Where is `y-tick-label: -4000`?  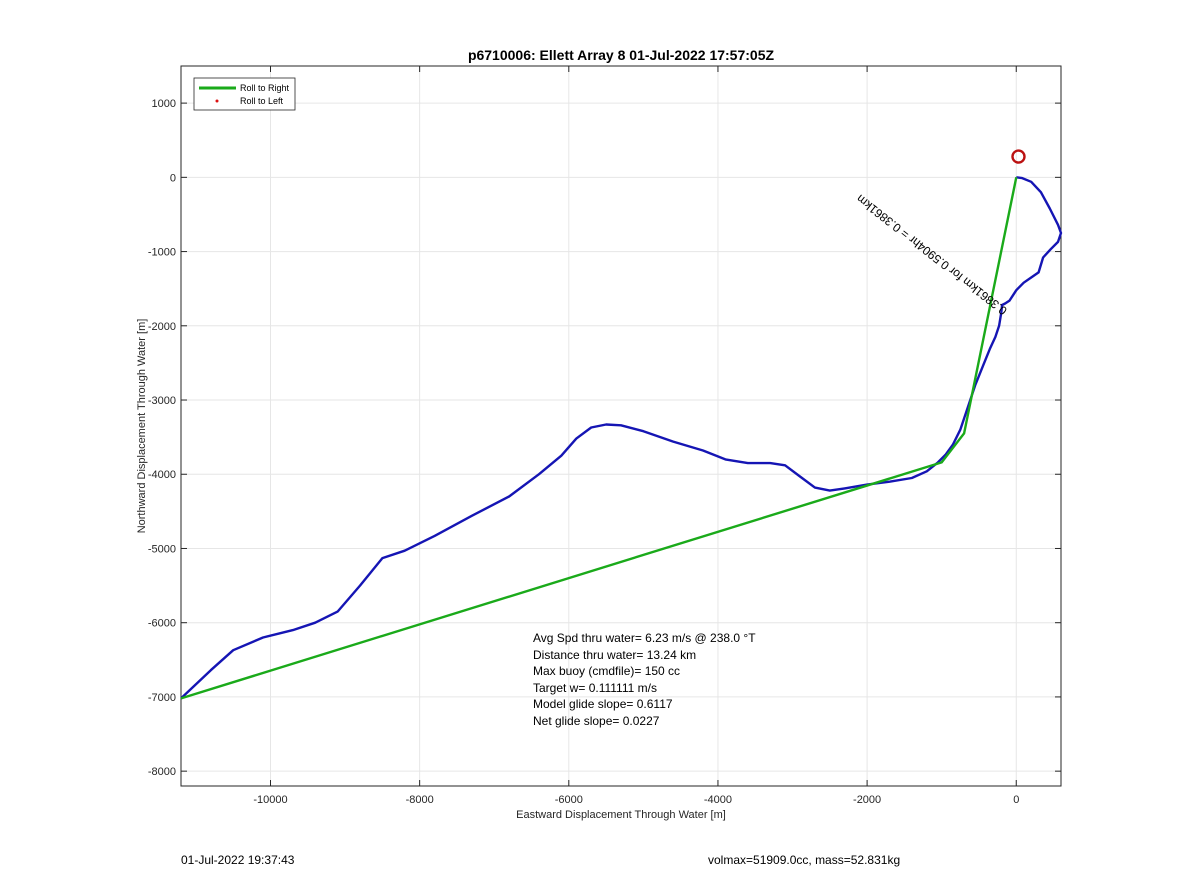
y-tick-label: -4000 is located at coordinates (162, 475).